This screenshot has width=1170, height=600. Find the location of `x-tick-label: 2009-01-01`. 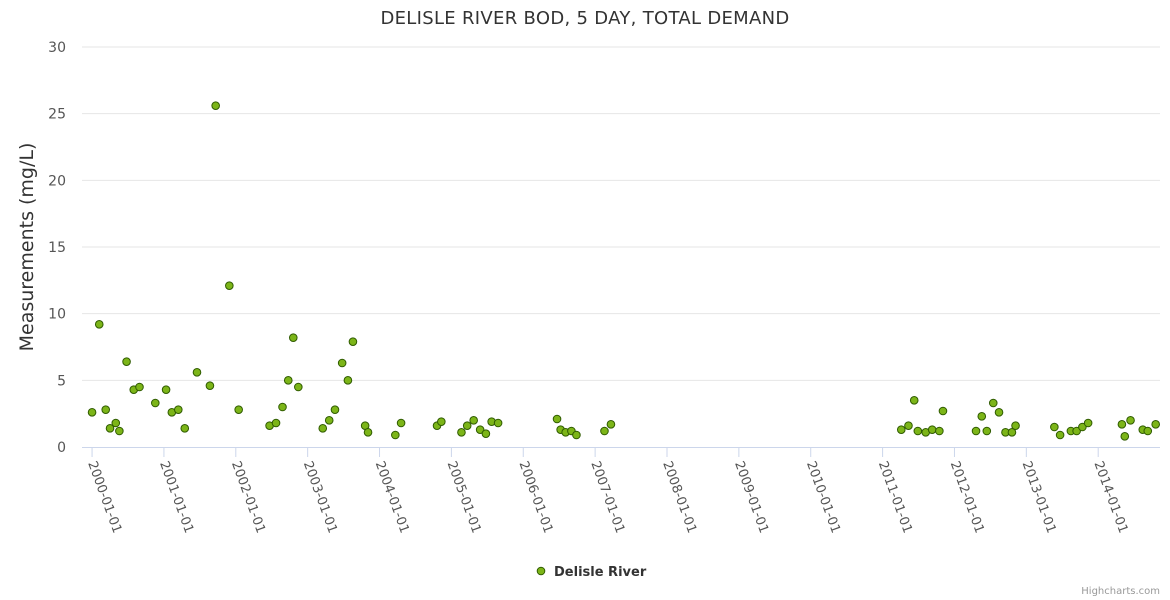

x-tick-label: 2009-01-01 is located at coordinates (751, 497).